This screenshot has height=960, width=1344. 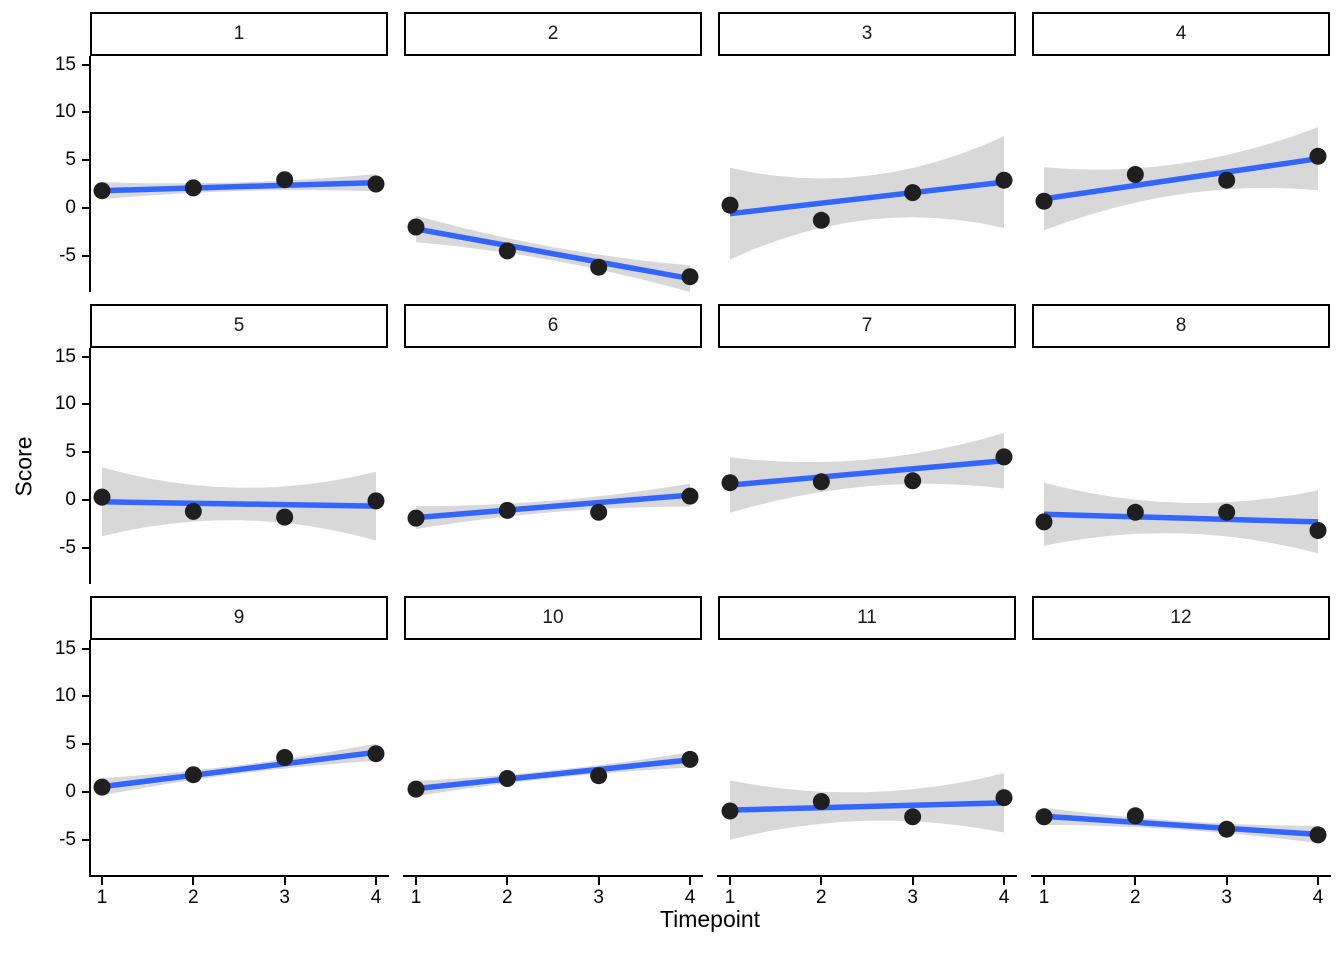 I want to click on y-axis-title: Score, so click(x=23, y=466).